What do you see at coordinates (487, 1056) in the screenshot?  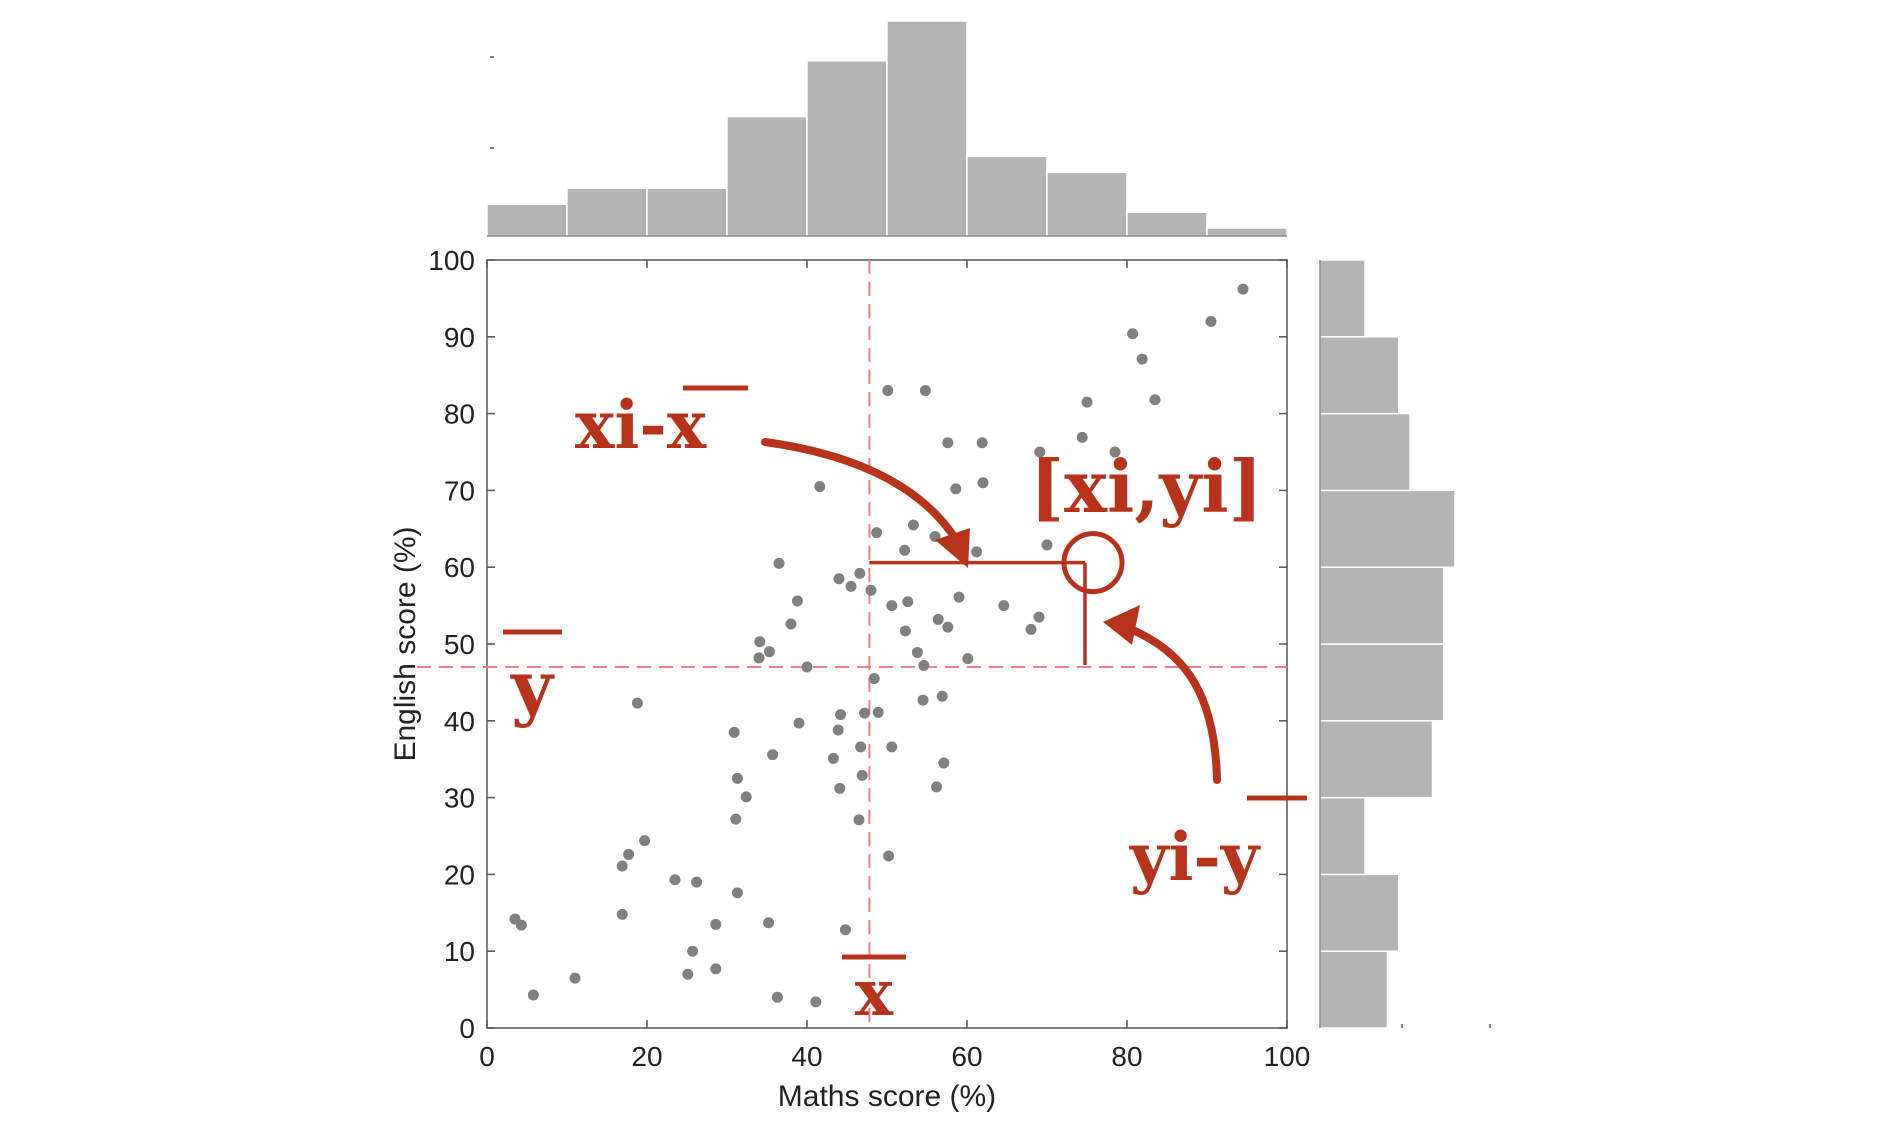 I see `x-tick-label: 0` at bounding box center [487, 1056].